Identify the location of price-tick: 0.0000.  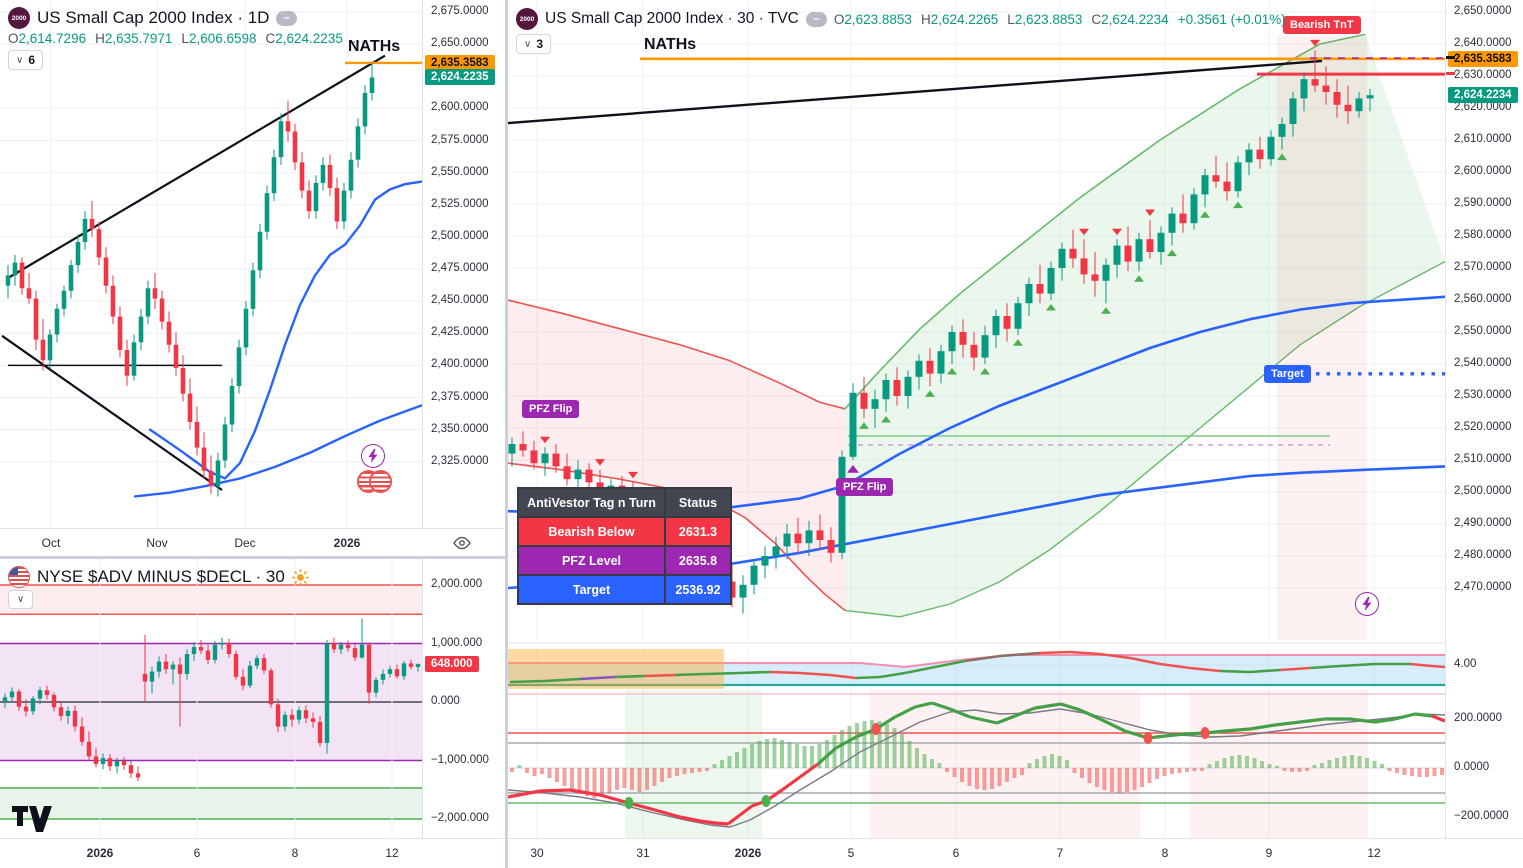
(1472, 767).